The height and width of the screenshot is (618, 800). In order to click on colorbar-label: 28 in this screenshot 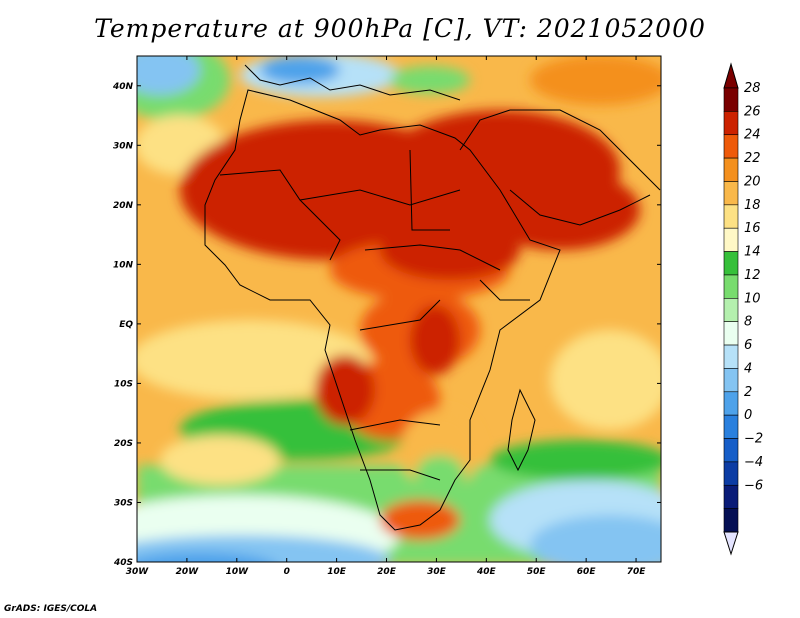, I will do `click(752, 88)`.